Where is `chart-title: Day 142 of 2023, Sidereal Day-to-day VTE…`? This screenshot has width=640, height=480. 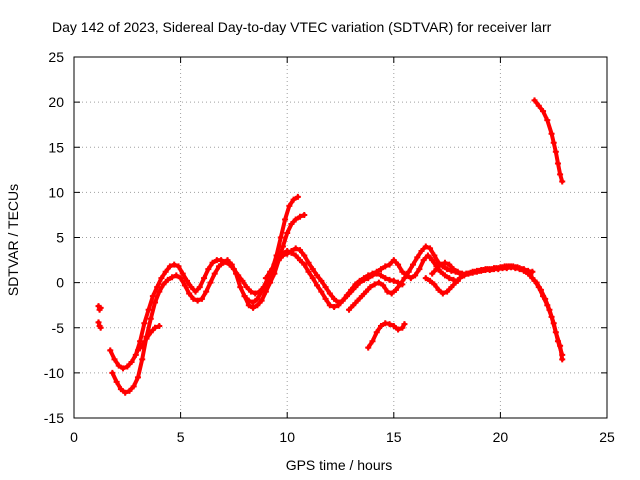
chart-title: Day 142 of 2023, Sidereal Day-to-day VTE… is located at coordinates (302, 27).